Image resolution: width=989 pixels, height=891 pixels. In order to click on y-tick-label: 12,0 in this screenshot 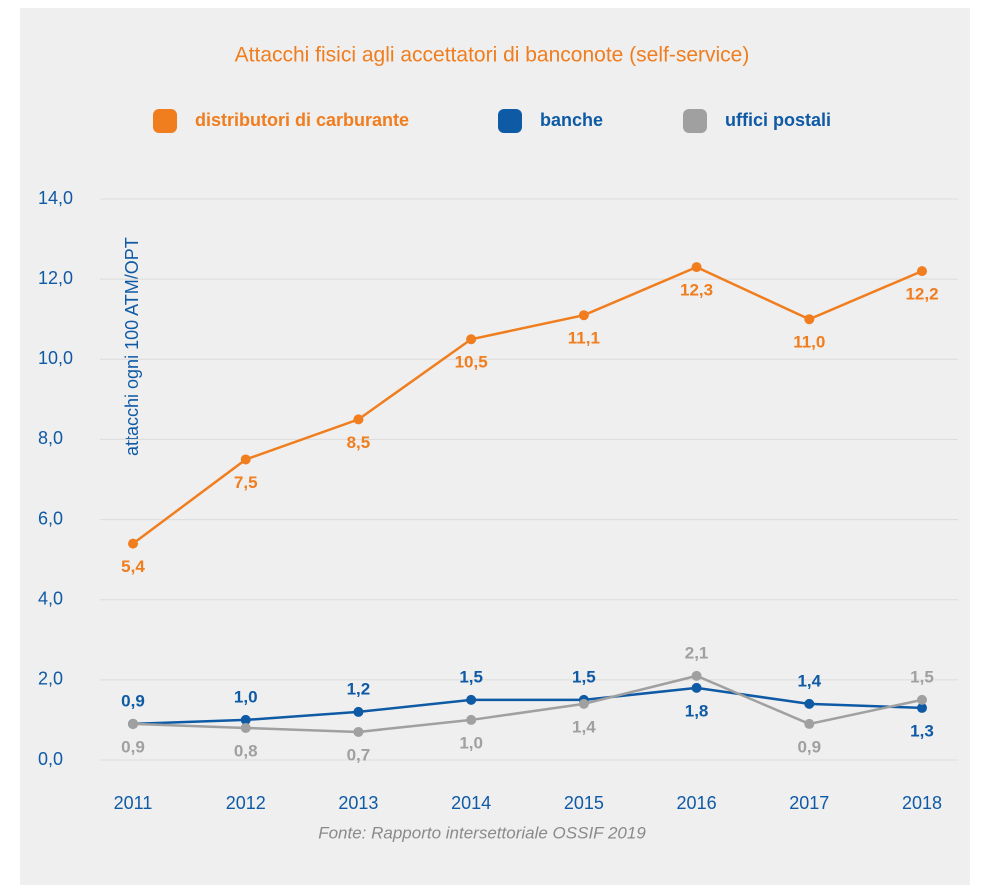, I will do `click(55, 278)`.